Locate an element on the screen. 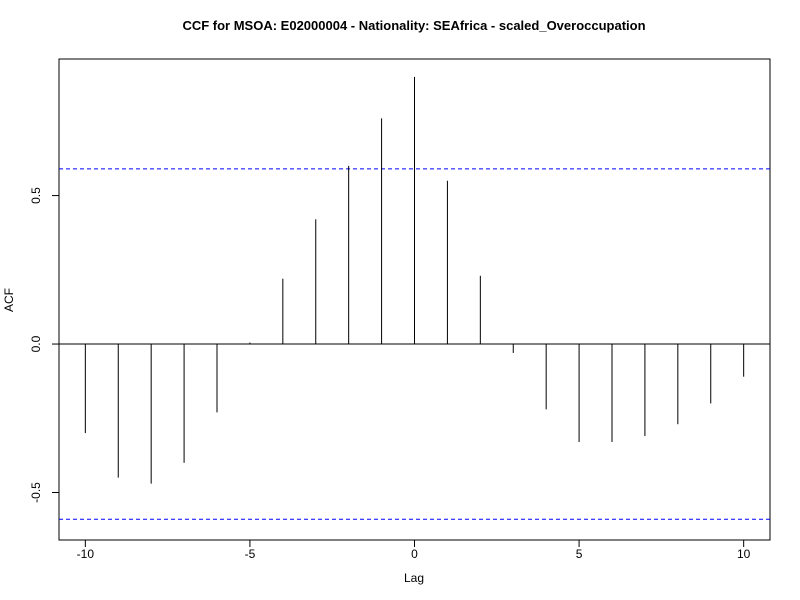 Image resolution: width=800 pixels, height=600 pixels. x-tick-label: 10 is located at coordinates (744, 554).